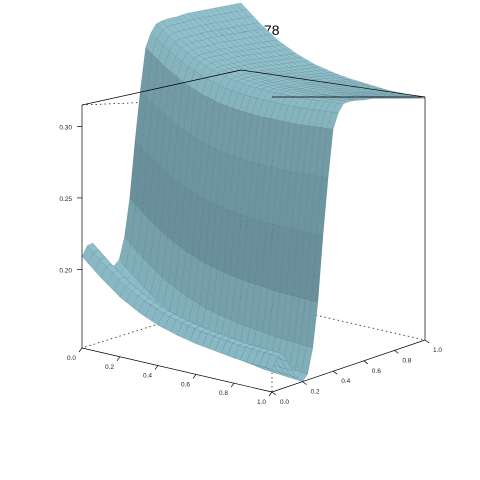 Image resolution: width=480 pixels, height=480 pixels. I want to click on box-edge-top-back-left, so click(161, 87).